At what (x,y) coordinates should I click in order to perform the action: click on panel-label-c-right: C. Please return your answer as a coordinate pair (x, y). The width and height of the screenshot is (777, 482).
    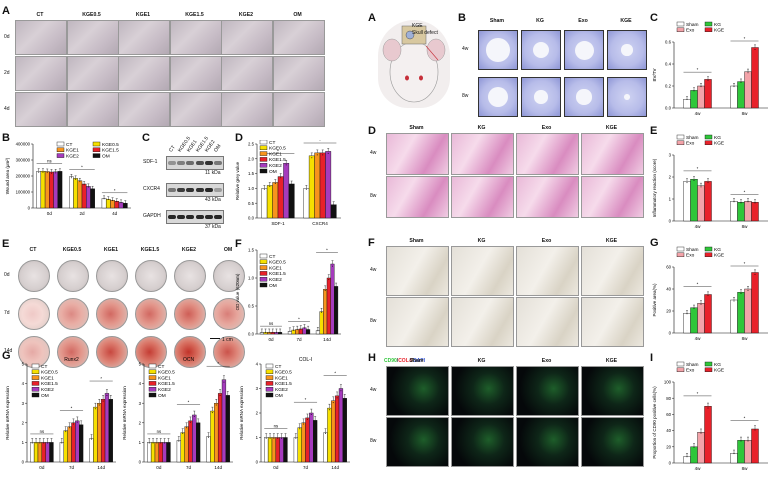
    Looking at the image, I should click on (654, 18).